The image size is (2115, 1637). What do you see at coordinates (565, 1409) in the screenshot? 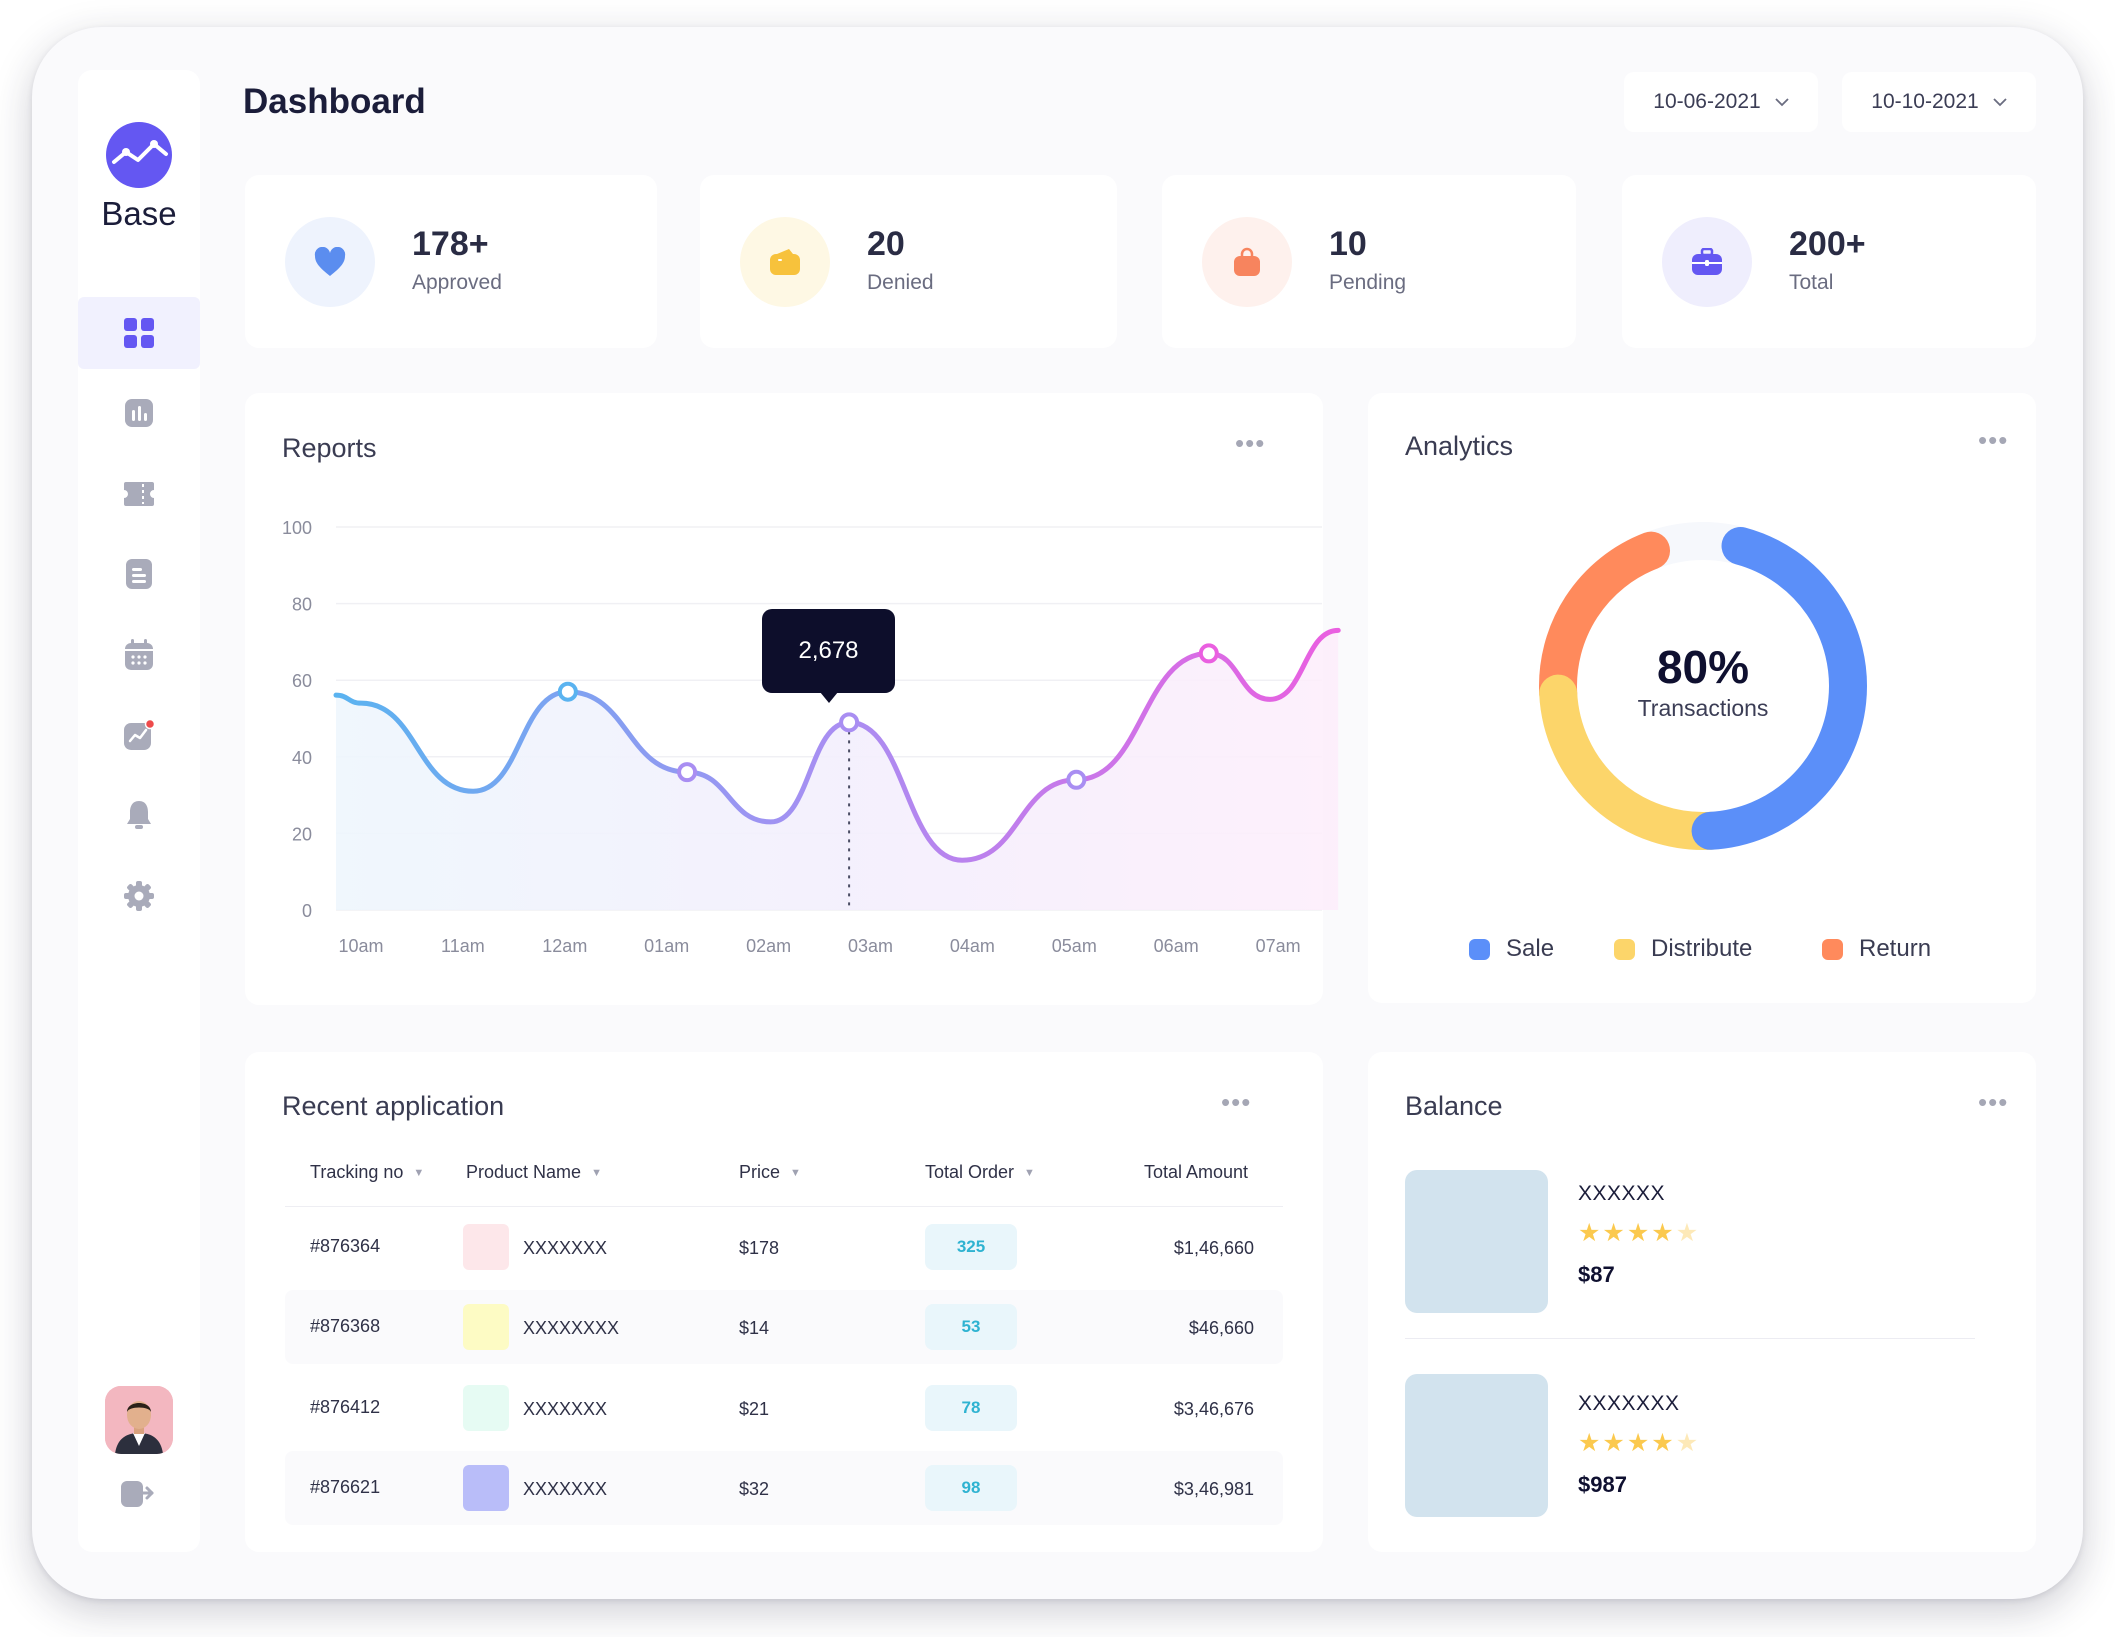
I see `product-name: XXXXXXX` at bounding box center [565, 1409].